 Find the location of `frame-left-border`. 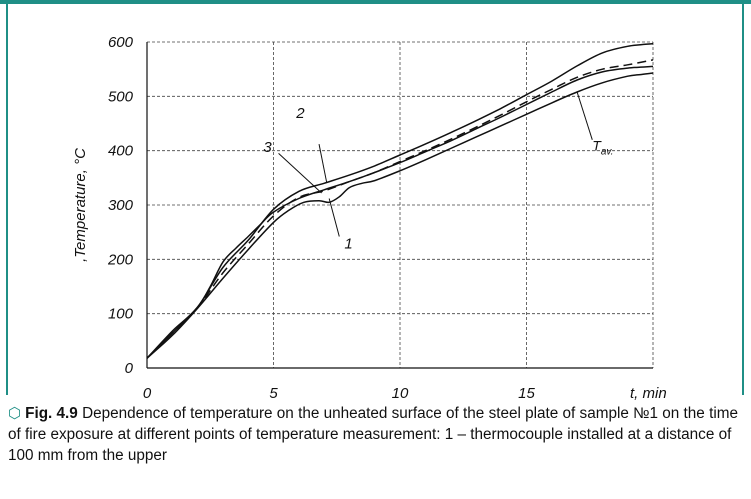

frame-left-border is located at coordinates (7, 197).